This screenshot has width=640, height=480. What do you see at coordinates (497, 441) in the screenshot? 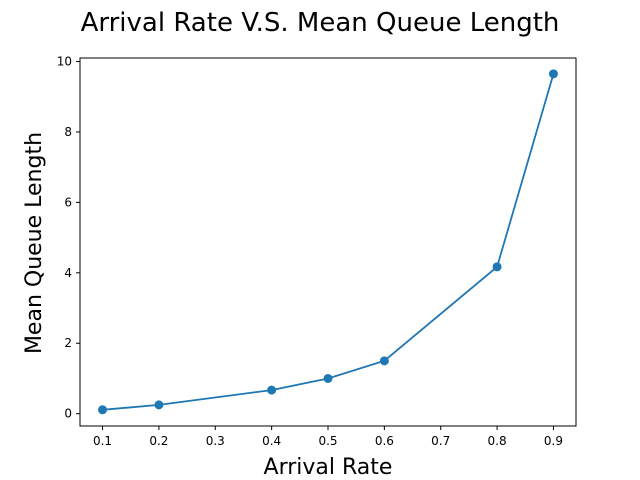
I see `x-tick-label: 0.8` at bounding box center [497, 441].